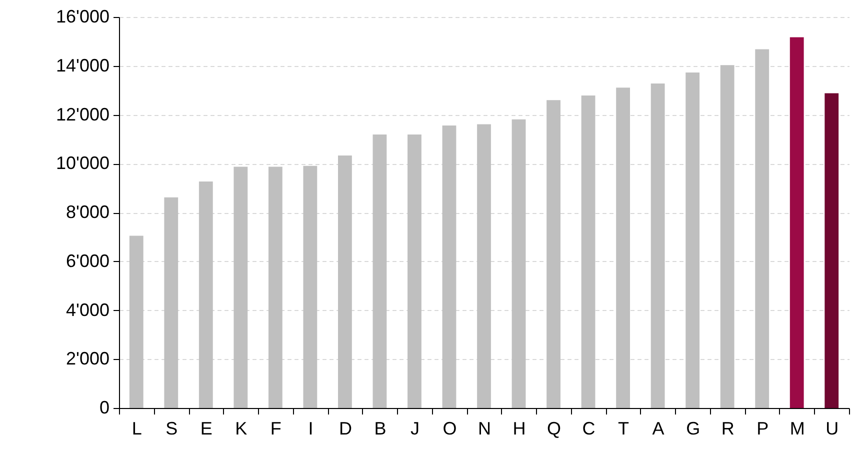 The height and width of the screenshot is (451, 861). I want to click on y-tick-label: 6'000, so click(88, 260).